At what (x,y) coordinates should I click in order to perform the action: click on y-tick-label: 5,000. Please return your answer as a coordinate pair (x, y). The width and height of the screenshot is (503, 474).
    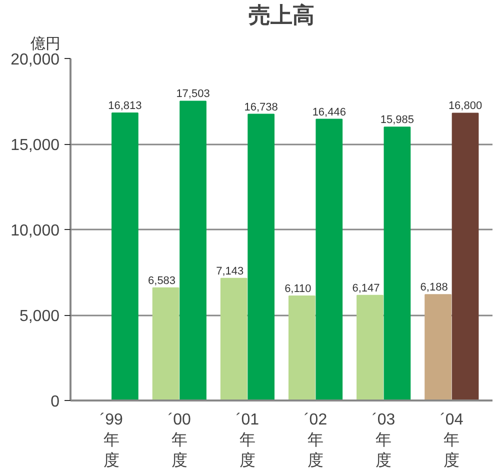
    Looking at the image, I should click on (39, 316).